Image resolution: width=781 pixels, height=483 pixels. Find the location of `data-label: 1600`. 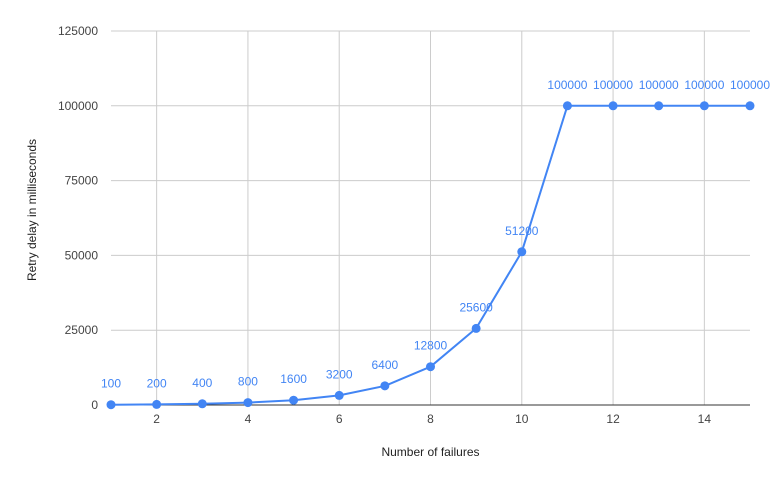

data-label: 1600 is located at coordinates (293, 379).